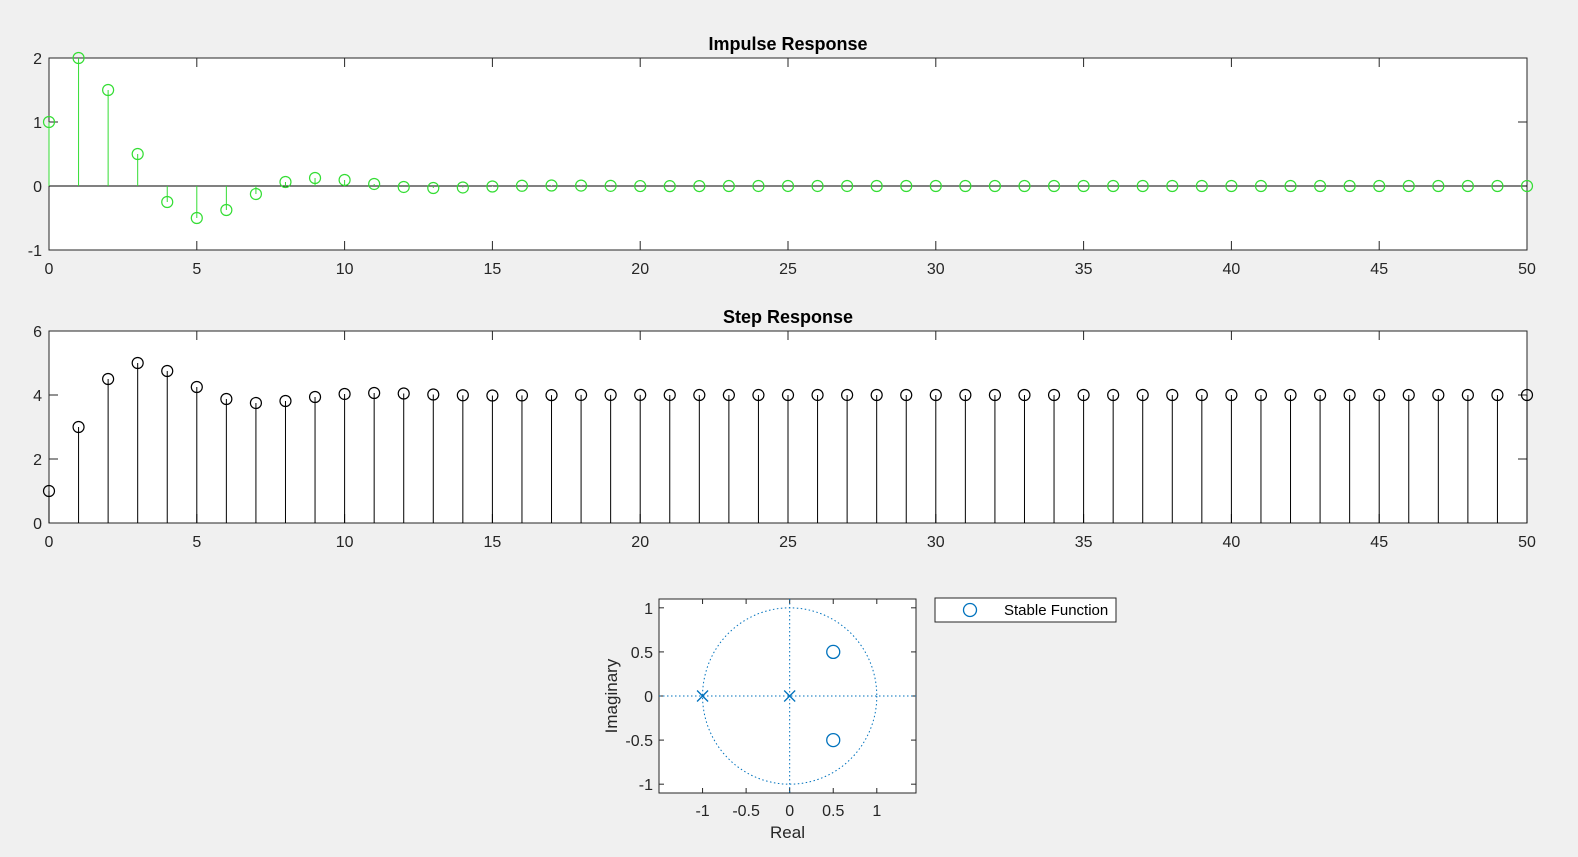  Describe the element at coordinates (639, 741) in the screenshot. I see `y-tick-label: -0.5` at that location.